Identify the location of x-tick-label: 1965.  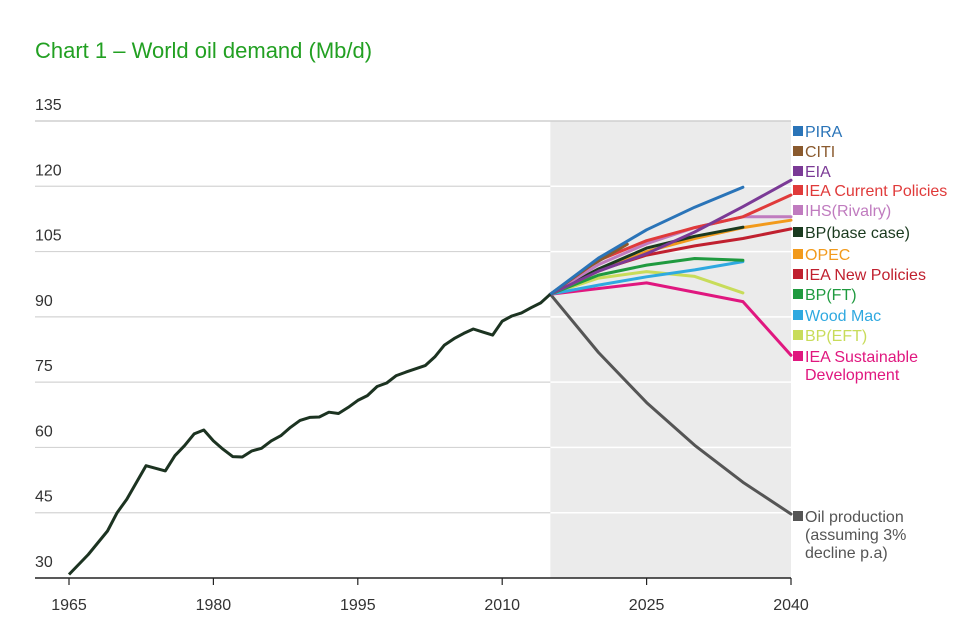
(69, 605).